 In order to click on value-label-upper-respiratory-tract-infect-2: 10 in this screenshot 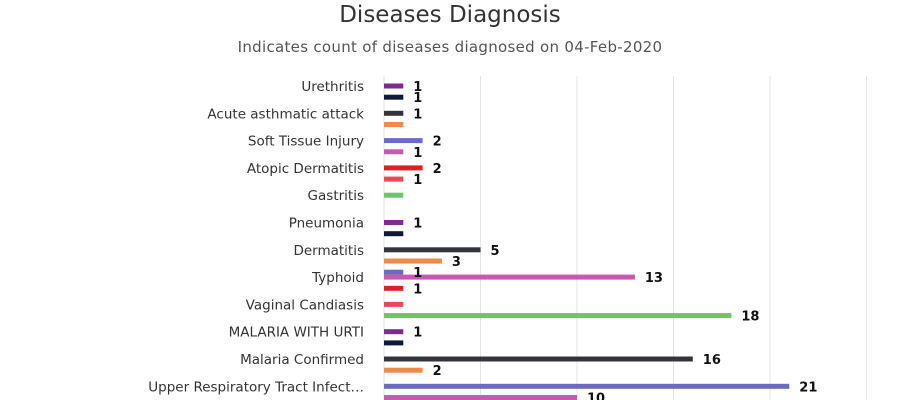, I will do `click(596, 396)`.